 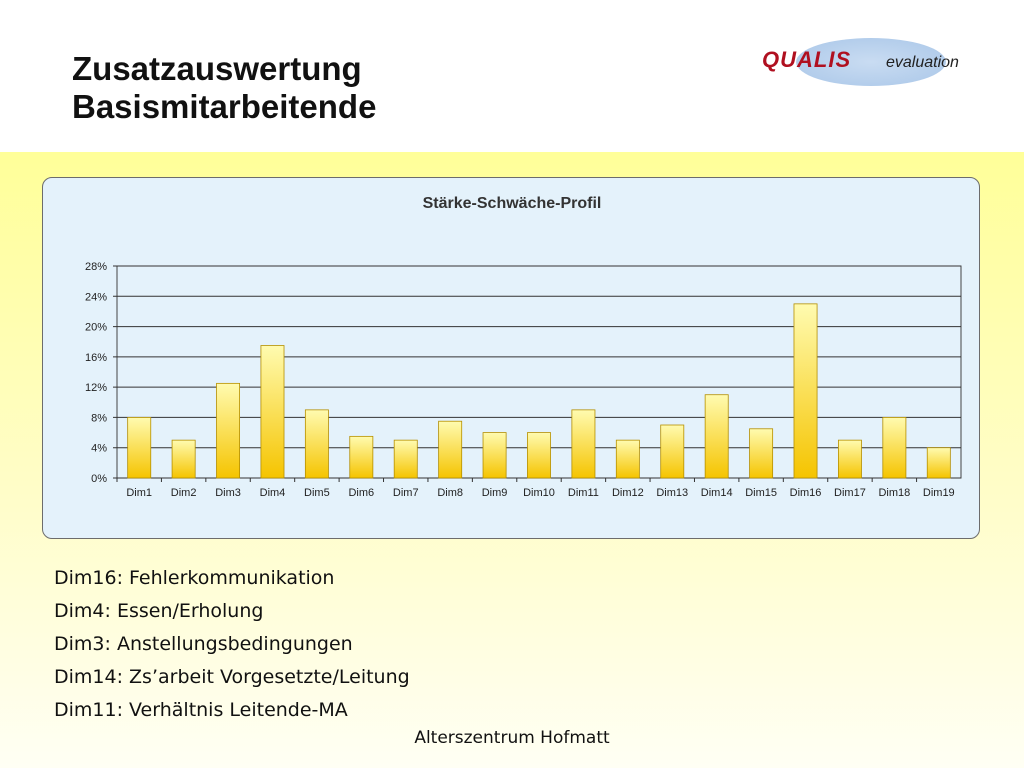 What do you see at coordinates (99, 418) in the screenshot?
I see `y-tick-label: 8%` at bounding box center [99, 418].